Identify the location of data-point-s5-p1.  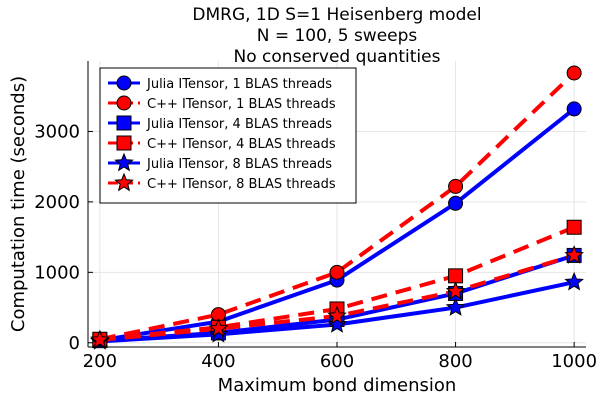
(218, 328).